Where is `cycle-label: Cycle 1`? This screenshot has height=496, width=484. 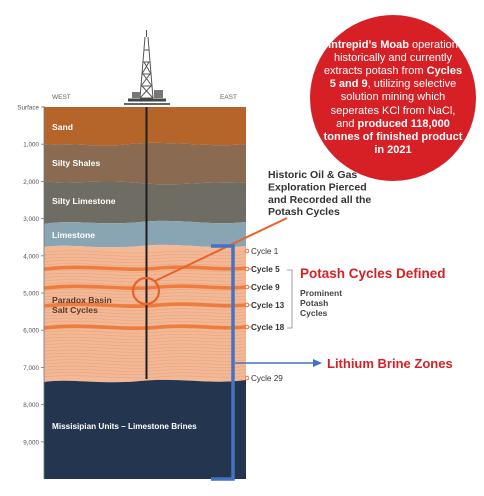 cycle-label: Cycle 1 is located at coordinates (265, 251).